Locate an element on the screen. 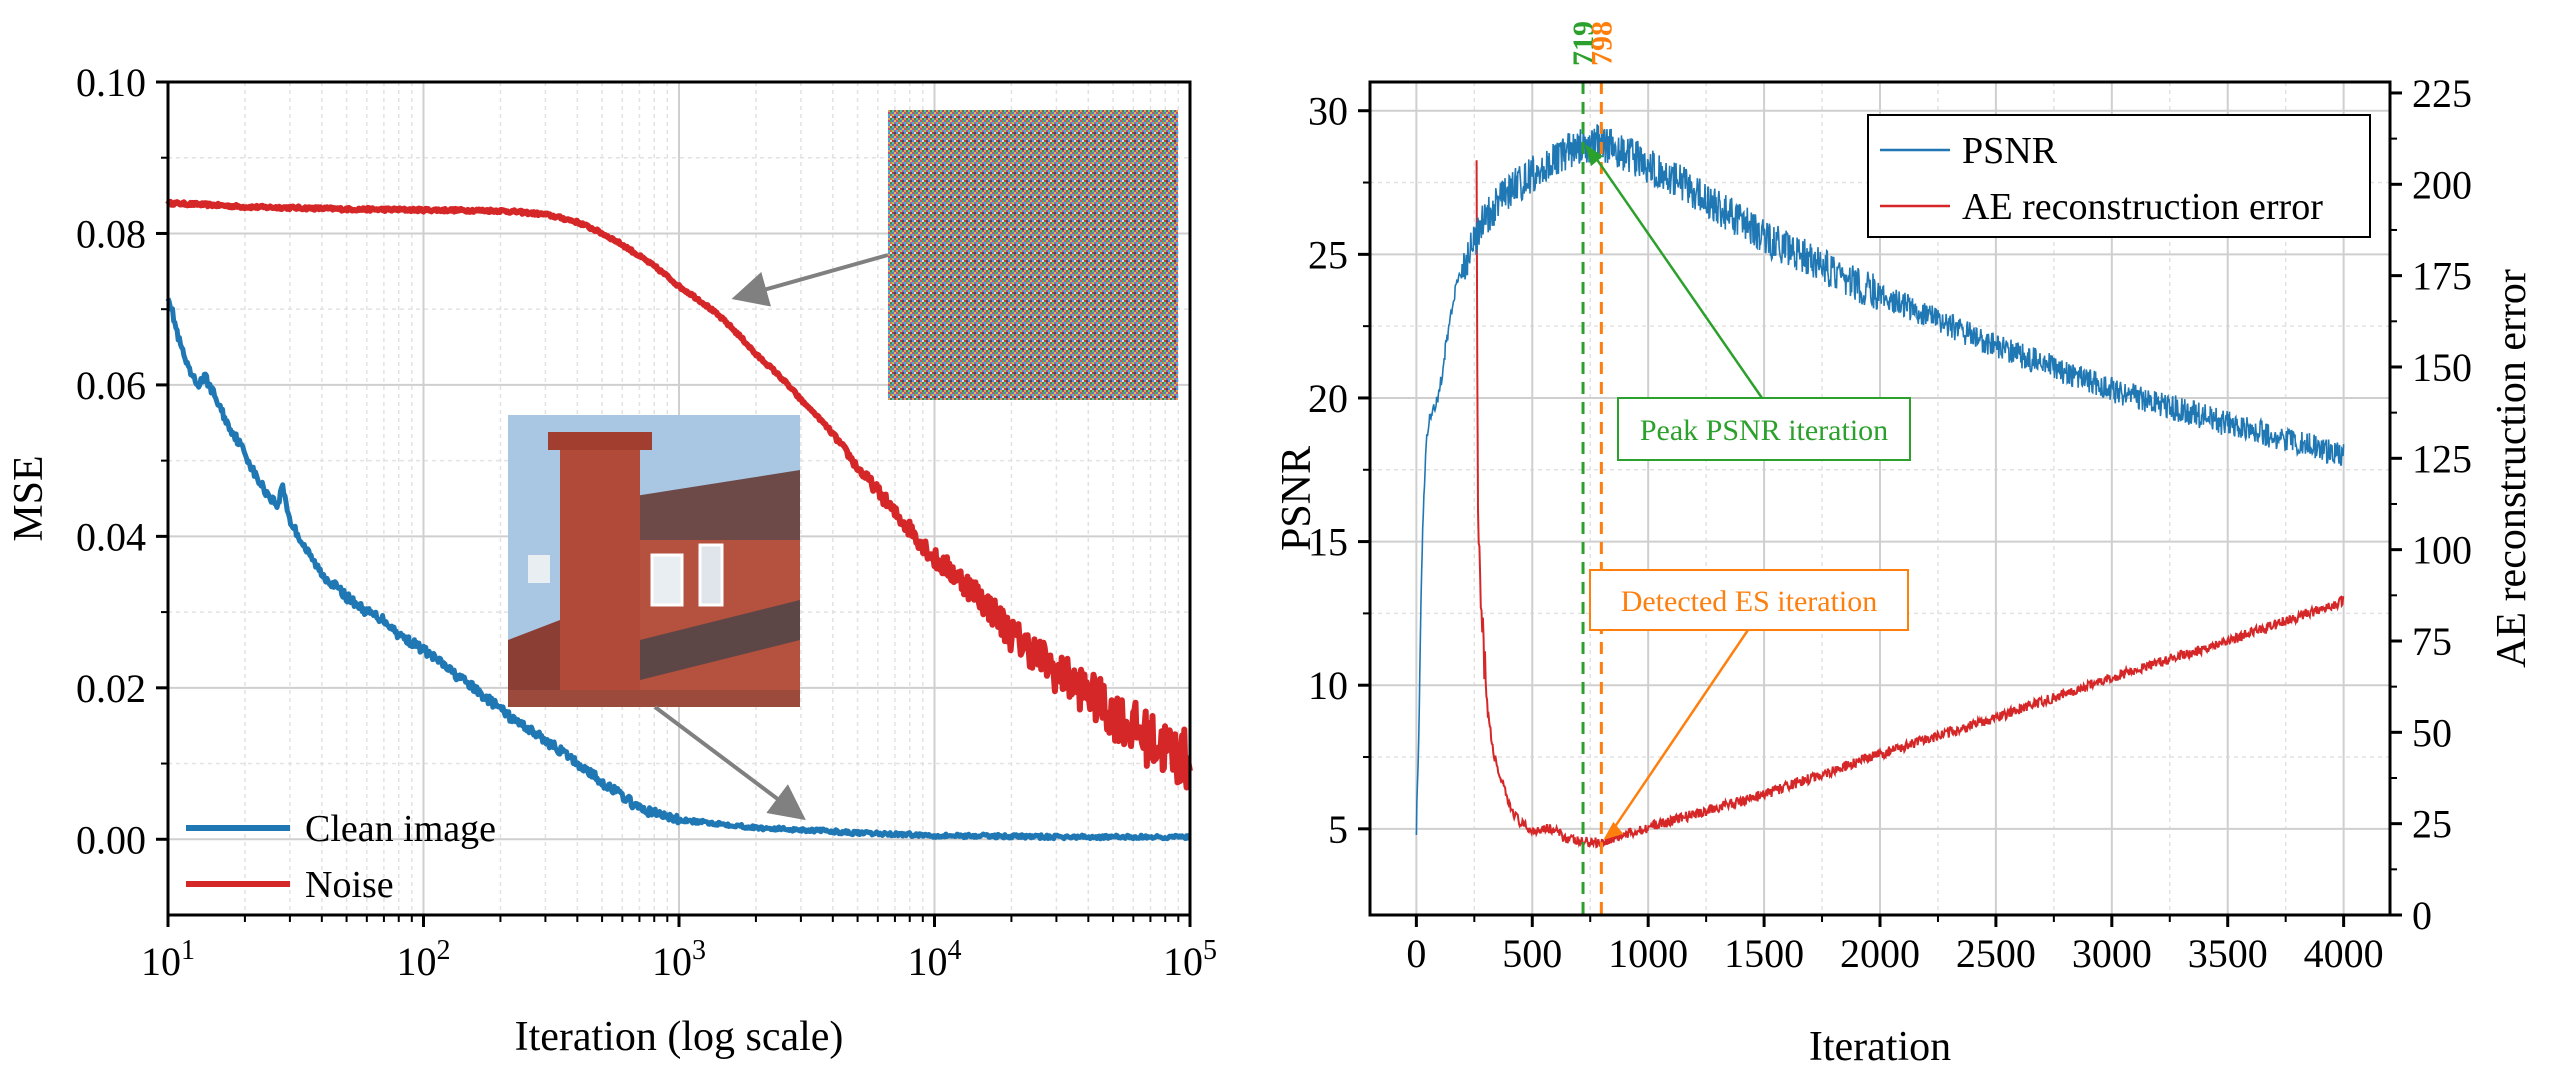  legend-label-clean-image: Clean image is located at coordinates (400, 829).